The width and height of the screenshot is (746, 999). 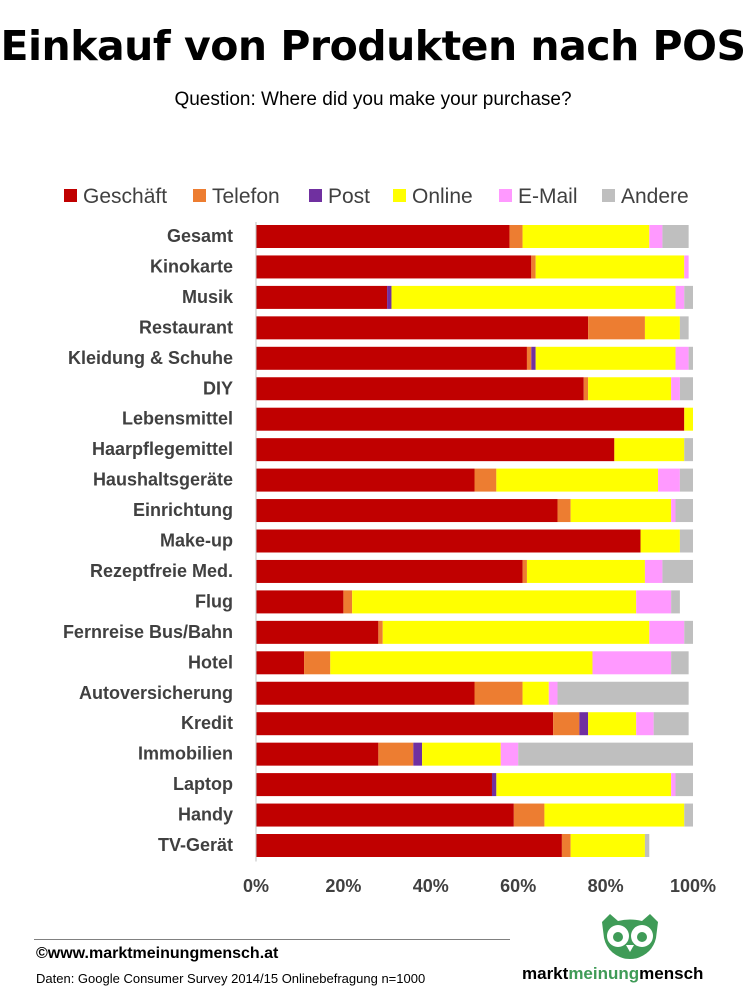 I want to click on legend-swatch-online, so click(x=399, y=195).